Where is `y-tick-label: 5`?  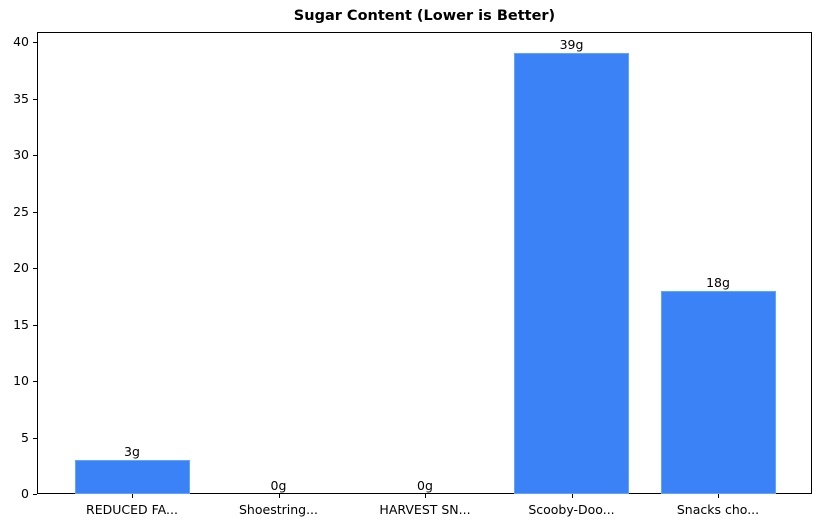 y-tick-label: 5 is located at coordinates (25, 437).